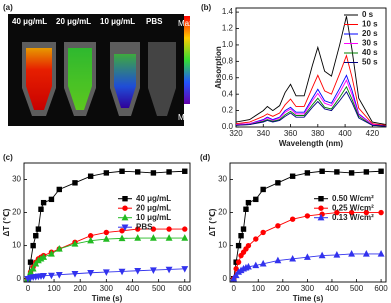 The width and height of the screenshot is (391, 303). I want to click on sample-label: 10 μg/mL, so click(117, 21).